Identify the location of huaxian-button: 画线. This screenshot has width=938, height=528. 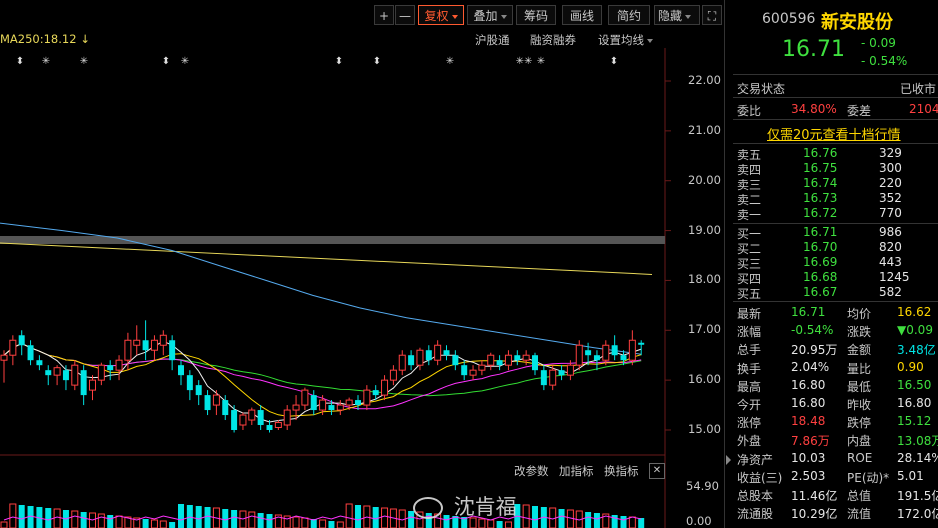
(582, 15).